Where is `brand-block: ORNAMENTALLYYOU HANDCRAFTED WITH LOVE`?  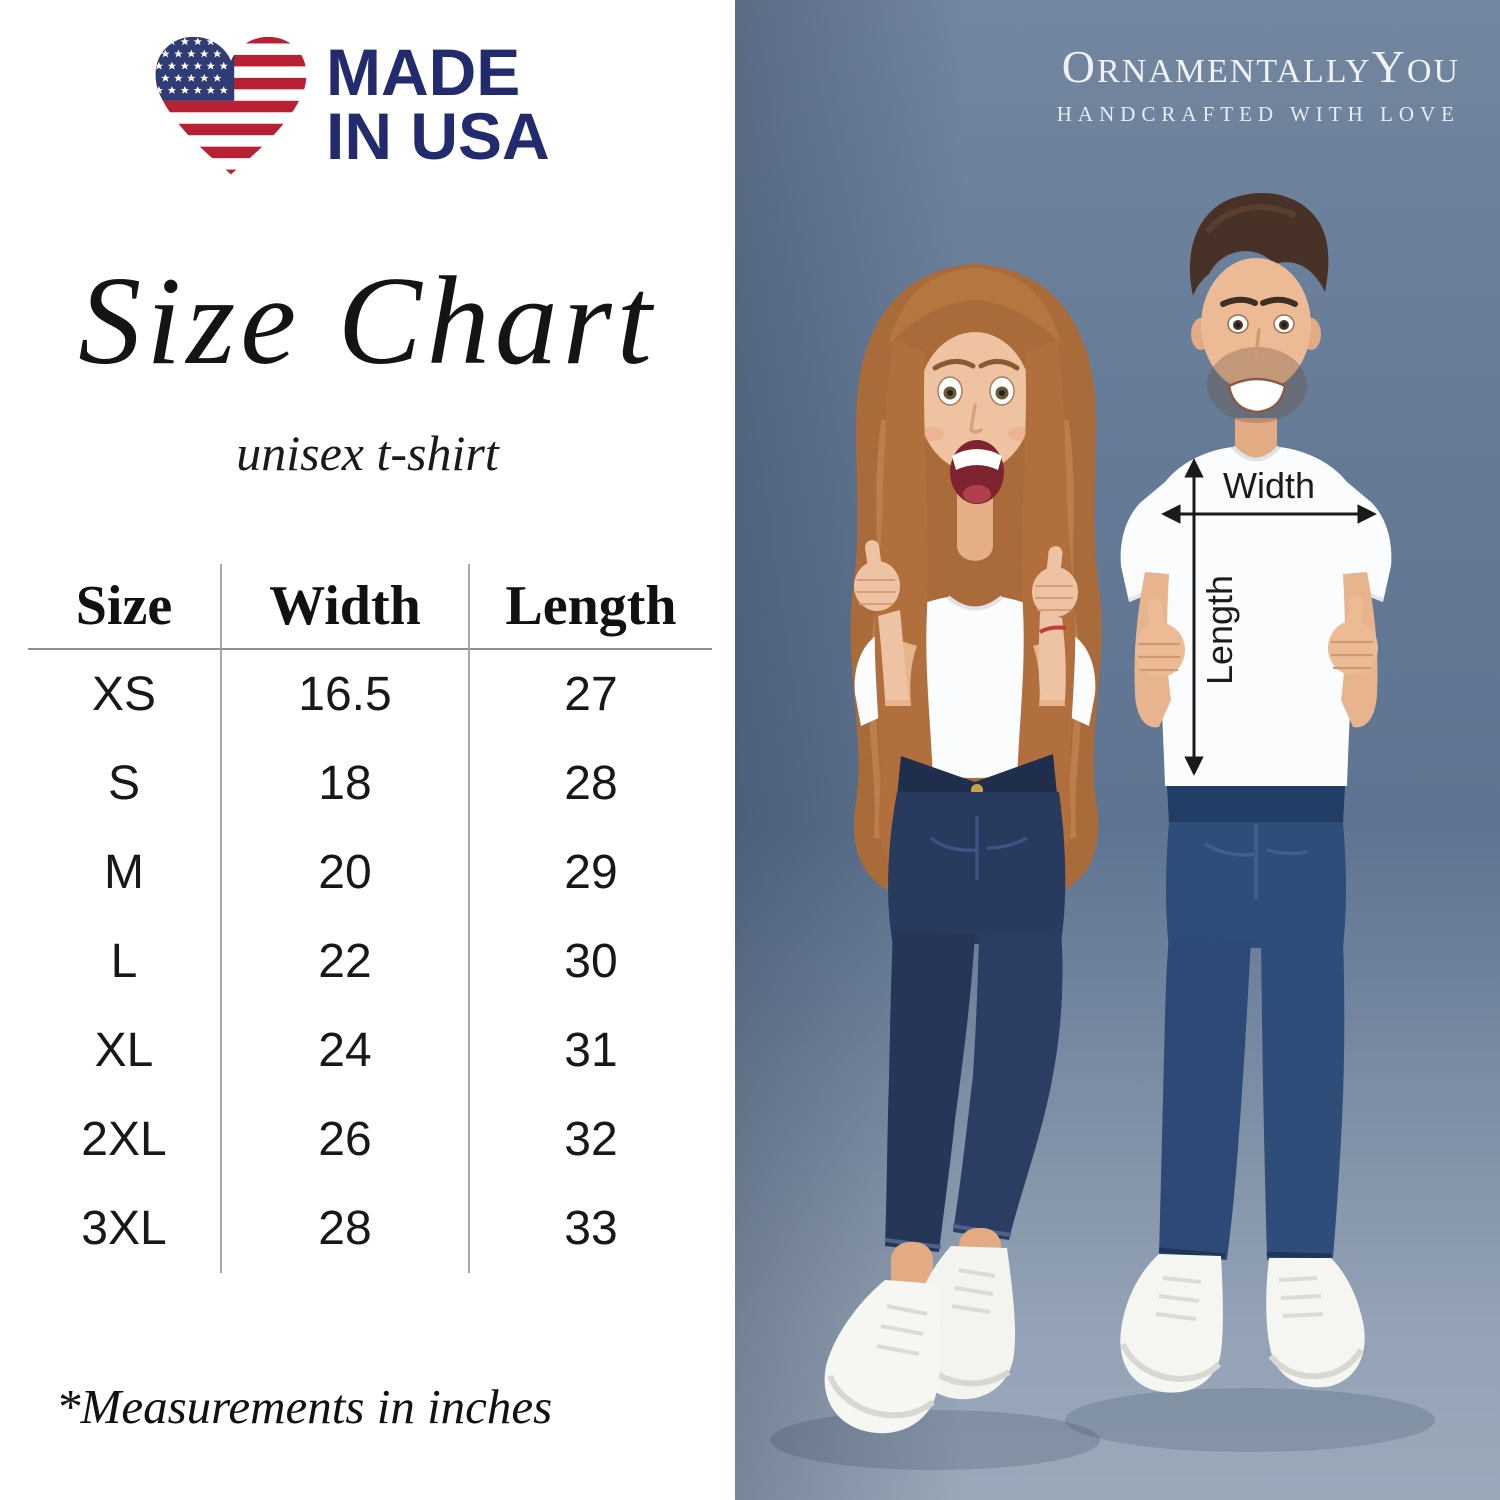
brand-block: ORNAMENTALLYYOU HANDCRAFTED WITH LOVE is located at coordinates (1177, 83).